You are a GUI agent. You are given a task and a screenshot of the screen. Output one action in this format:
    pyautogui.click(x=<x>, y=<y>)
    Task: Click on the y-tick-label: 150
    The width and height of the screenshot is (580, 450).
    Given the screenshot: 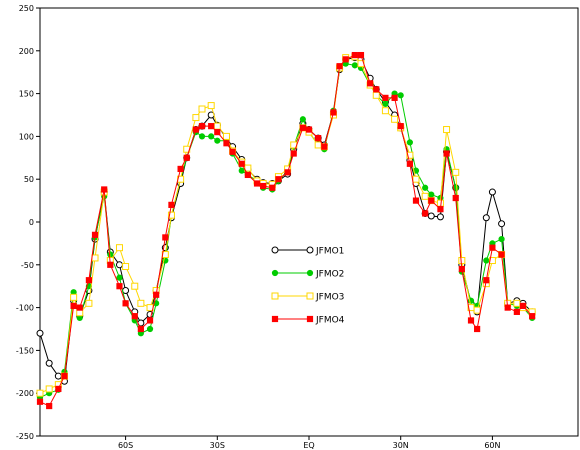 What is the action you would take?
    pyautogui.click(x=26, y=94)
    